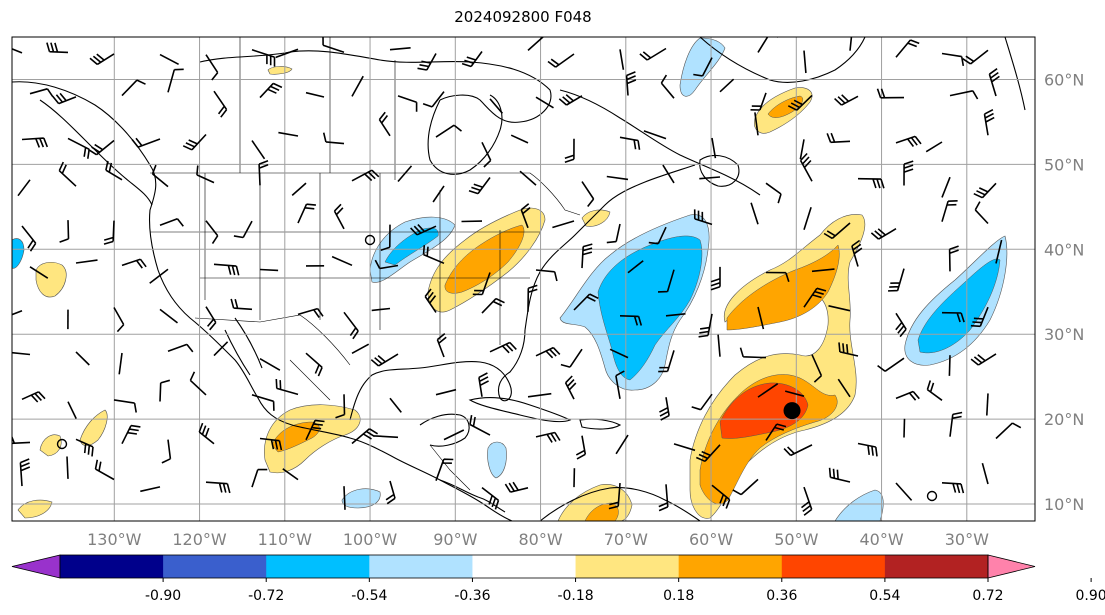  Describe the element at coordinates (1015, 74) in the screenshot. I see `coast-west-africa` at that location.